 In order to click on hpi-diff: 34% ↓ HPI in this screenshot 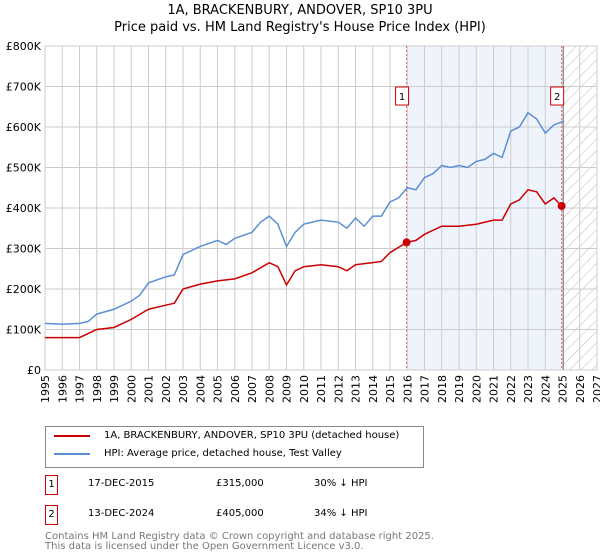, I will do `click(341, 513)`.